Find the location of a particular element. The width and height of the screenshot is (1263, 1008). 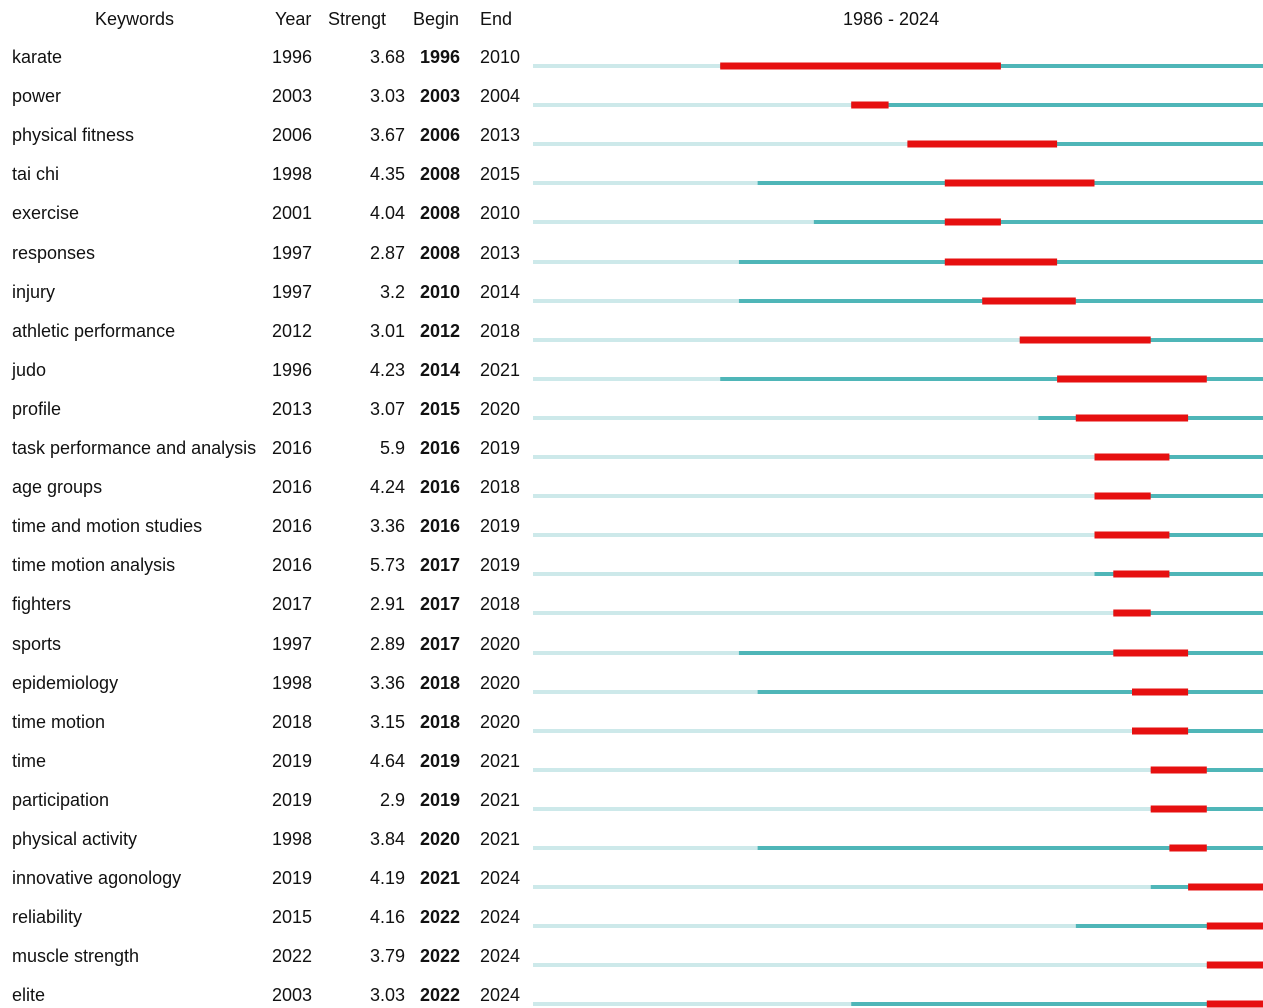

keyword-label: karate is located at coordinates (37, 57).